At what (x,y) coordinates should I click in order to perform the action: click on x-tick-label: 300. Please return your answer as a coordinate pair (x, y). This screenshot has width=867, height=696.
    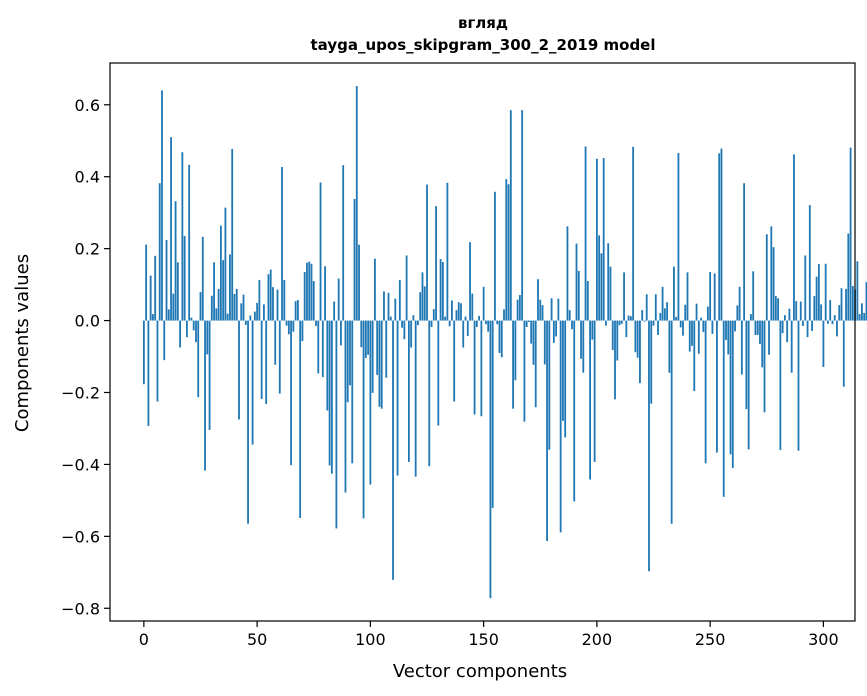
    Looking at the image, I should click on (823, 639).